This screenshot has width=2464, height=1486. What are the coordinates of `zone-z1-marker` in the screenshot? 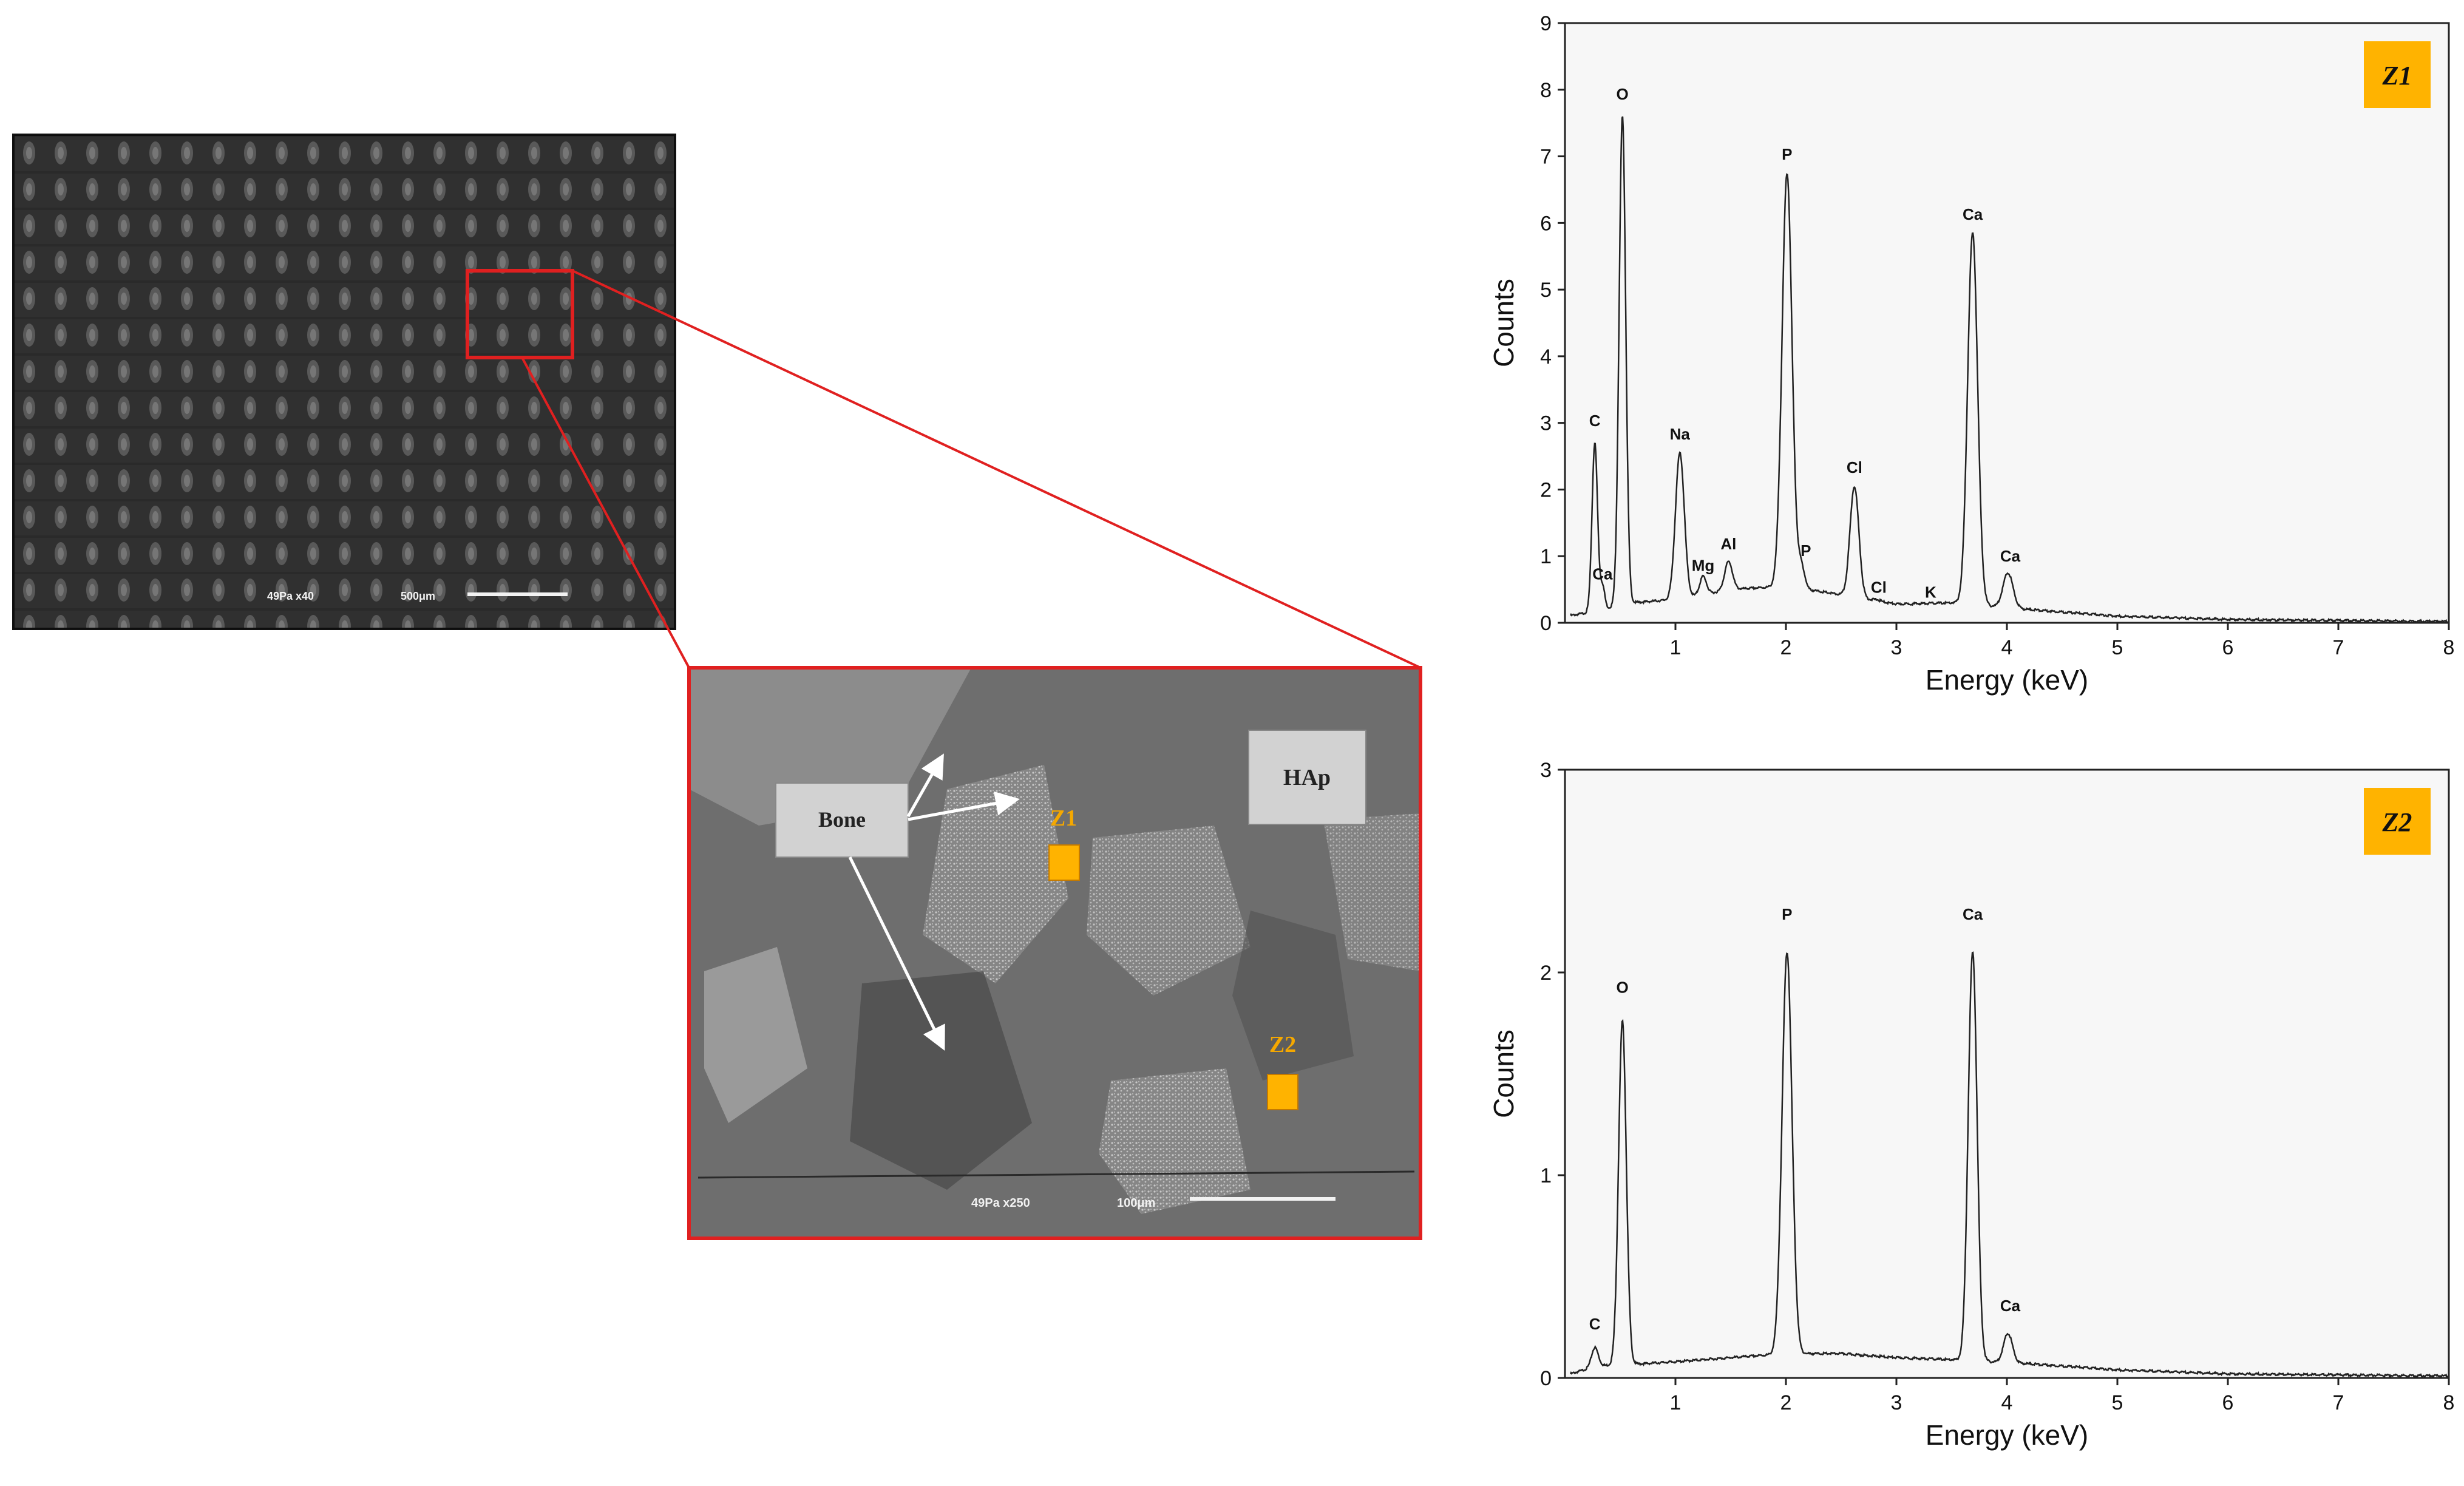 It's located at (1064, 862).